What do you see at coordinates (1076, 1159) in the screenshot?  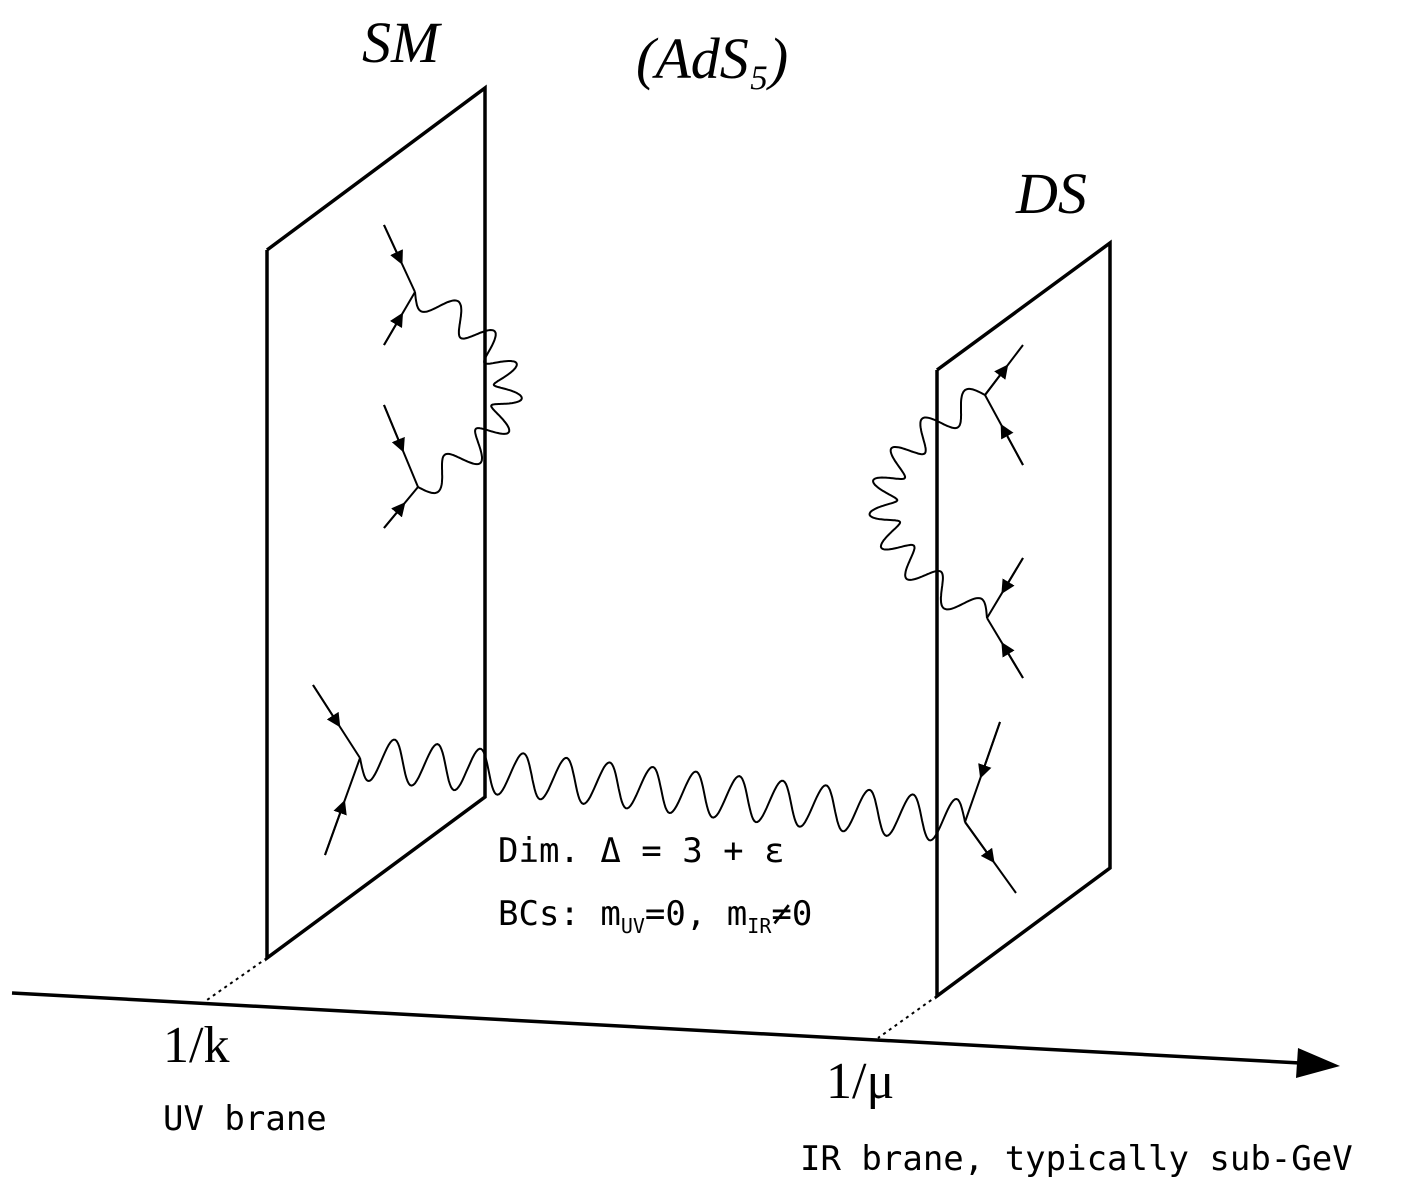 I see `ir-name: IR brane, typically sub-GeV` at bounding box center [1076, 1159].